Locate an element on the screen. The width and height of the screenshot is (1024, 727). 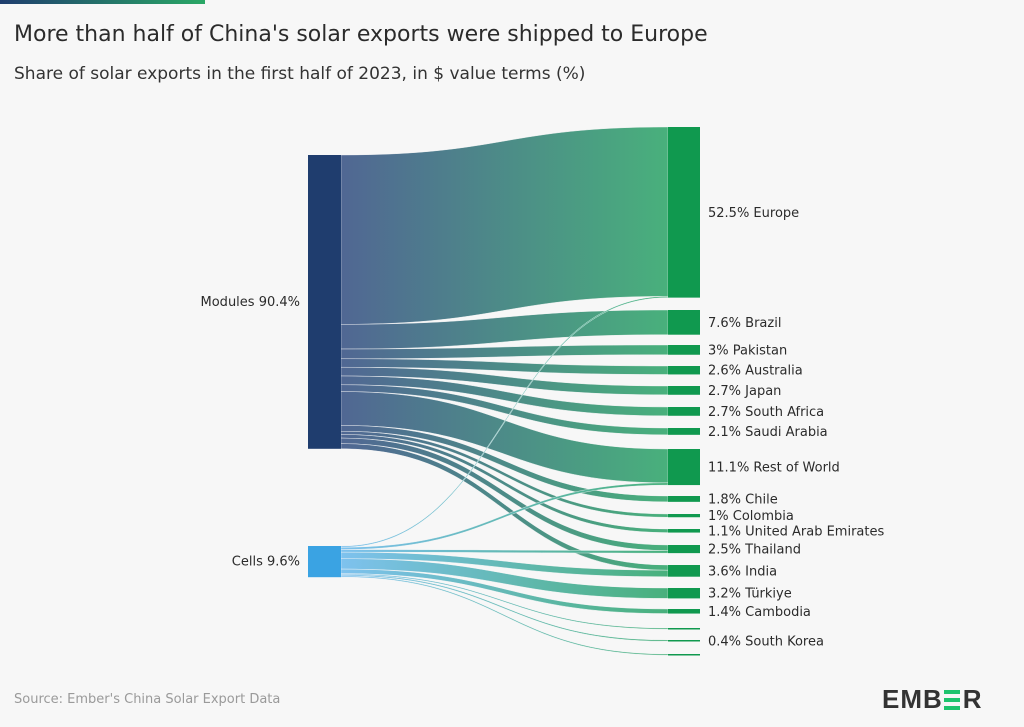
target-label-thailand: 2.5% Thailand is located at coordinates (754, 550).